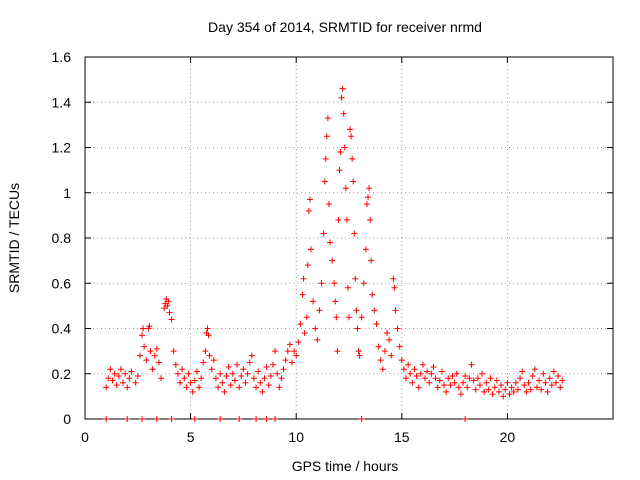  Describe the element at coordinates (508, 437) in the screenshot. I see `x-tick-label: 20` at that location.